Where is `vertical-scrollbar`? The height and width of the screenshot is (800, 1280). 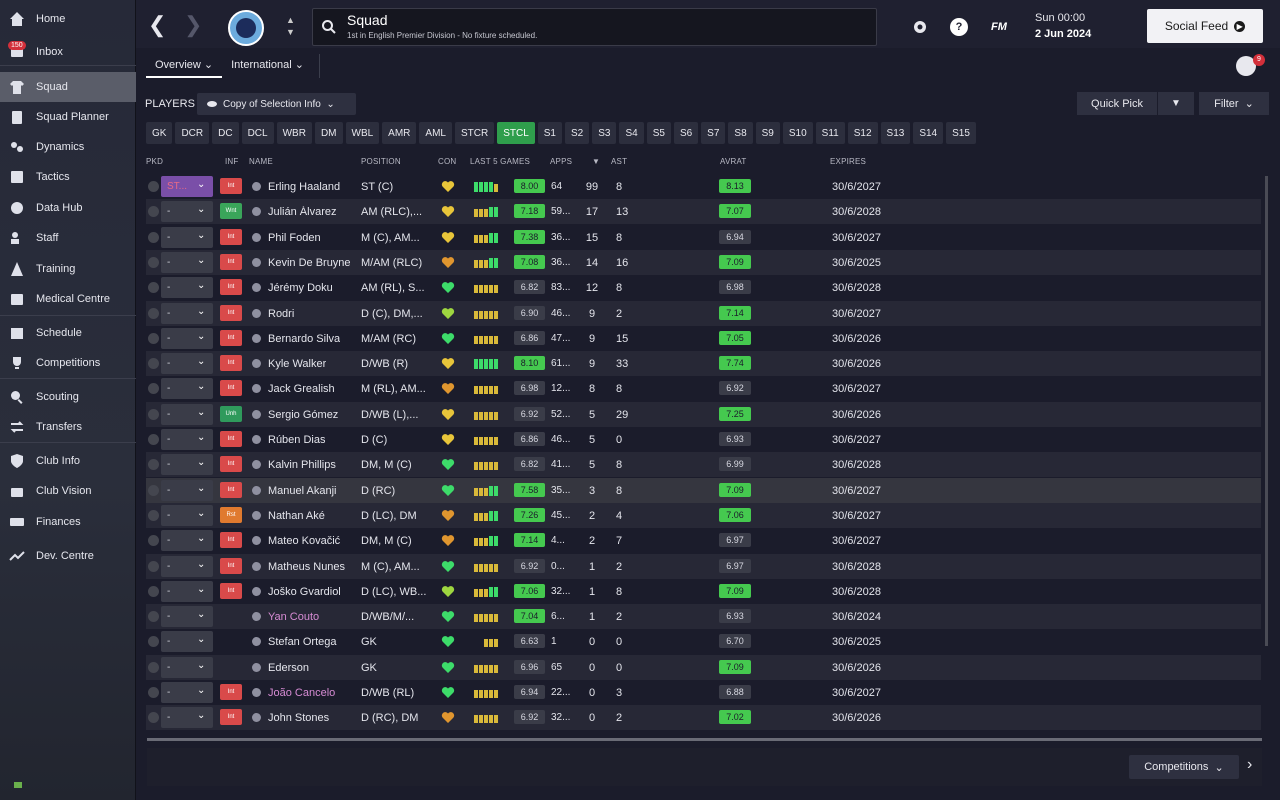 vertical-scrollbar is located at coordinates (1266, 411).